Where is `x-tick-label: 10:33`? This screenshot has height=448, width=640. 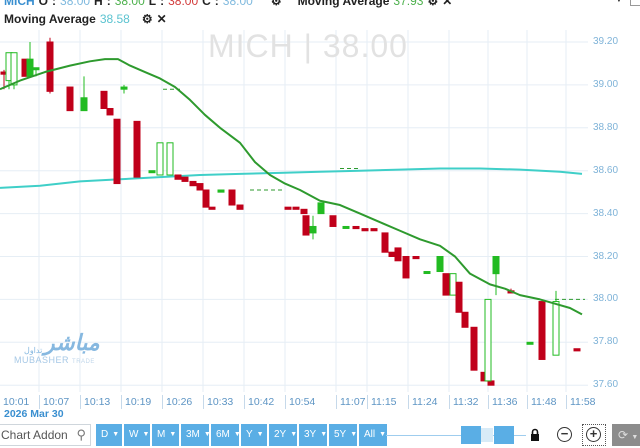
x-tick-label: 10:33 is located at coordinates (218, 402).